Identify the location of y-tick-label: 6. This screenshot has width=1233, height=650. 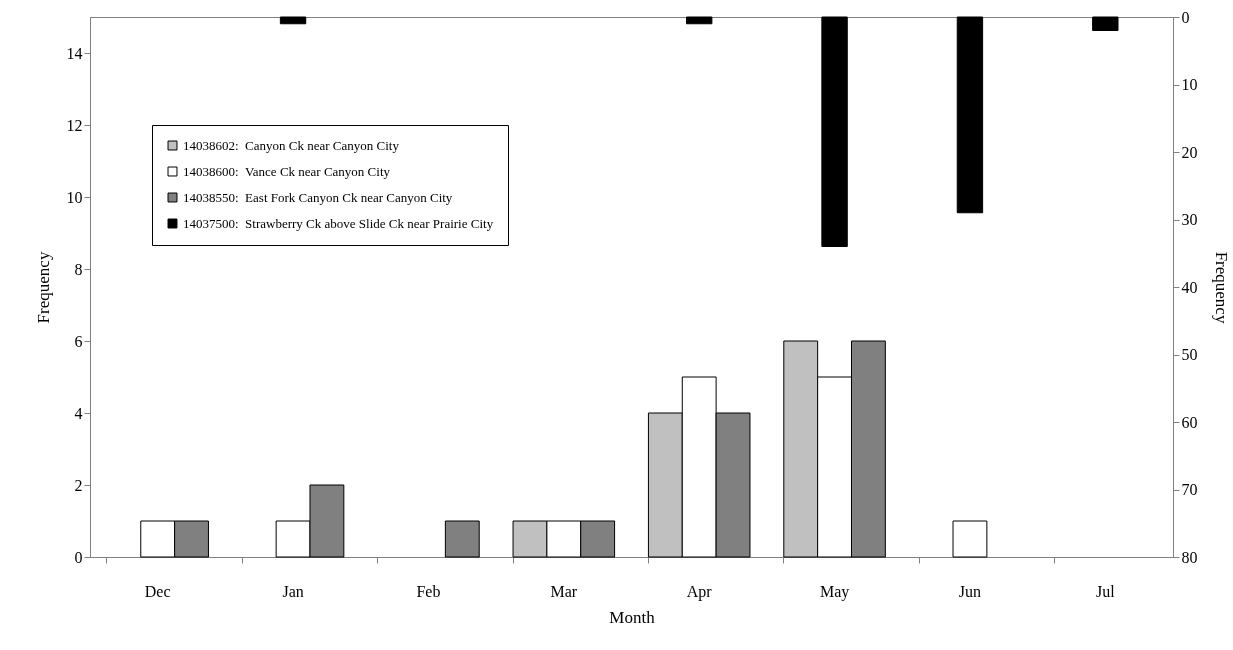
(78, 341).